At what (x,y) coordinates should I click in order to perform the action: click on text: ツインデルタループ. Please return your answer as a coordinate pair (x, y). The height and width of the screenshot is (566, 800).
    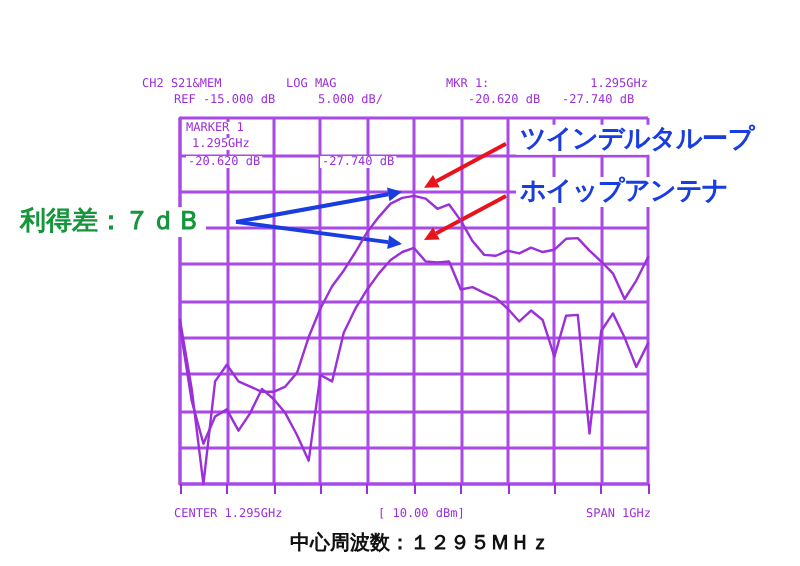
    Looking at the image, I should click on (638, 138).